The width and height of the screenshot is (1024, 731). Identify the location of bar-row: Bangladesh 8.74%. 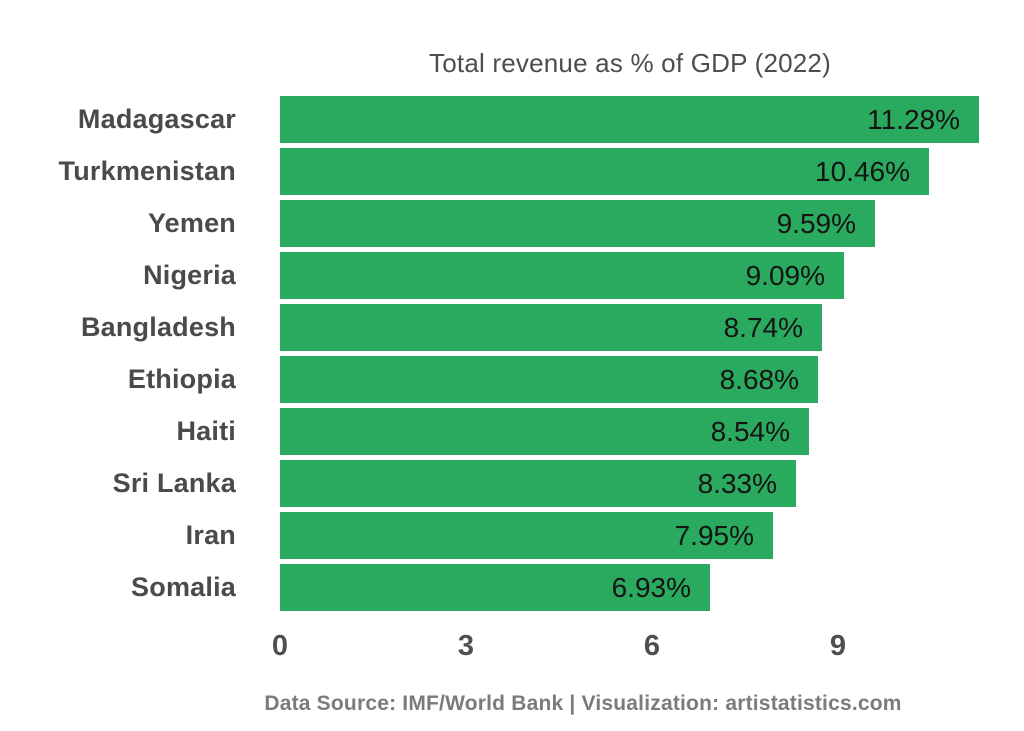
(512, 327).